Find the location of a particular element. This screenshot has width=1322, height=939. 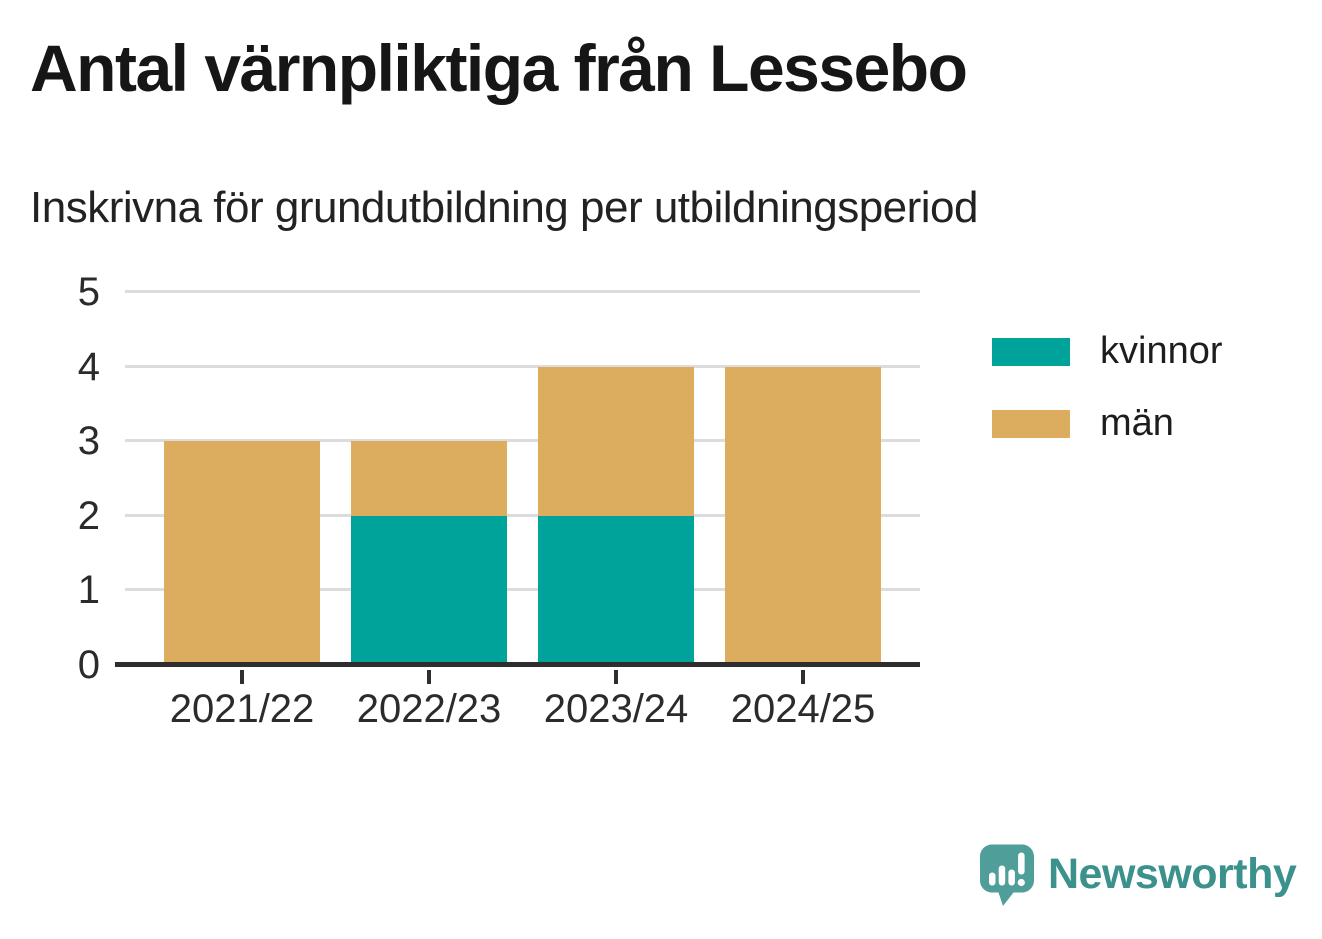

y-axis: 0 1 2 3 4 5 is located at coordinates (50, 478).